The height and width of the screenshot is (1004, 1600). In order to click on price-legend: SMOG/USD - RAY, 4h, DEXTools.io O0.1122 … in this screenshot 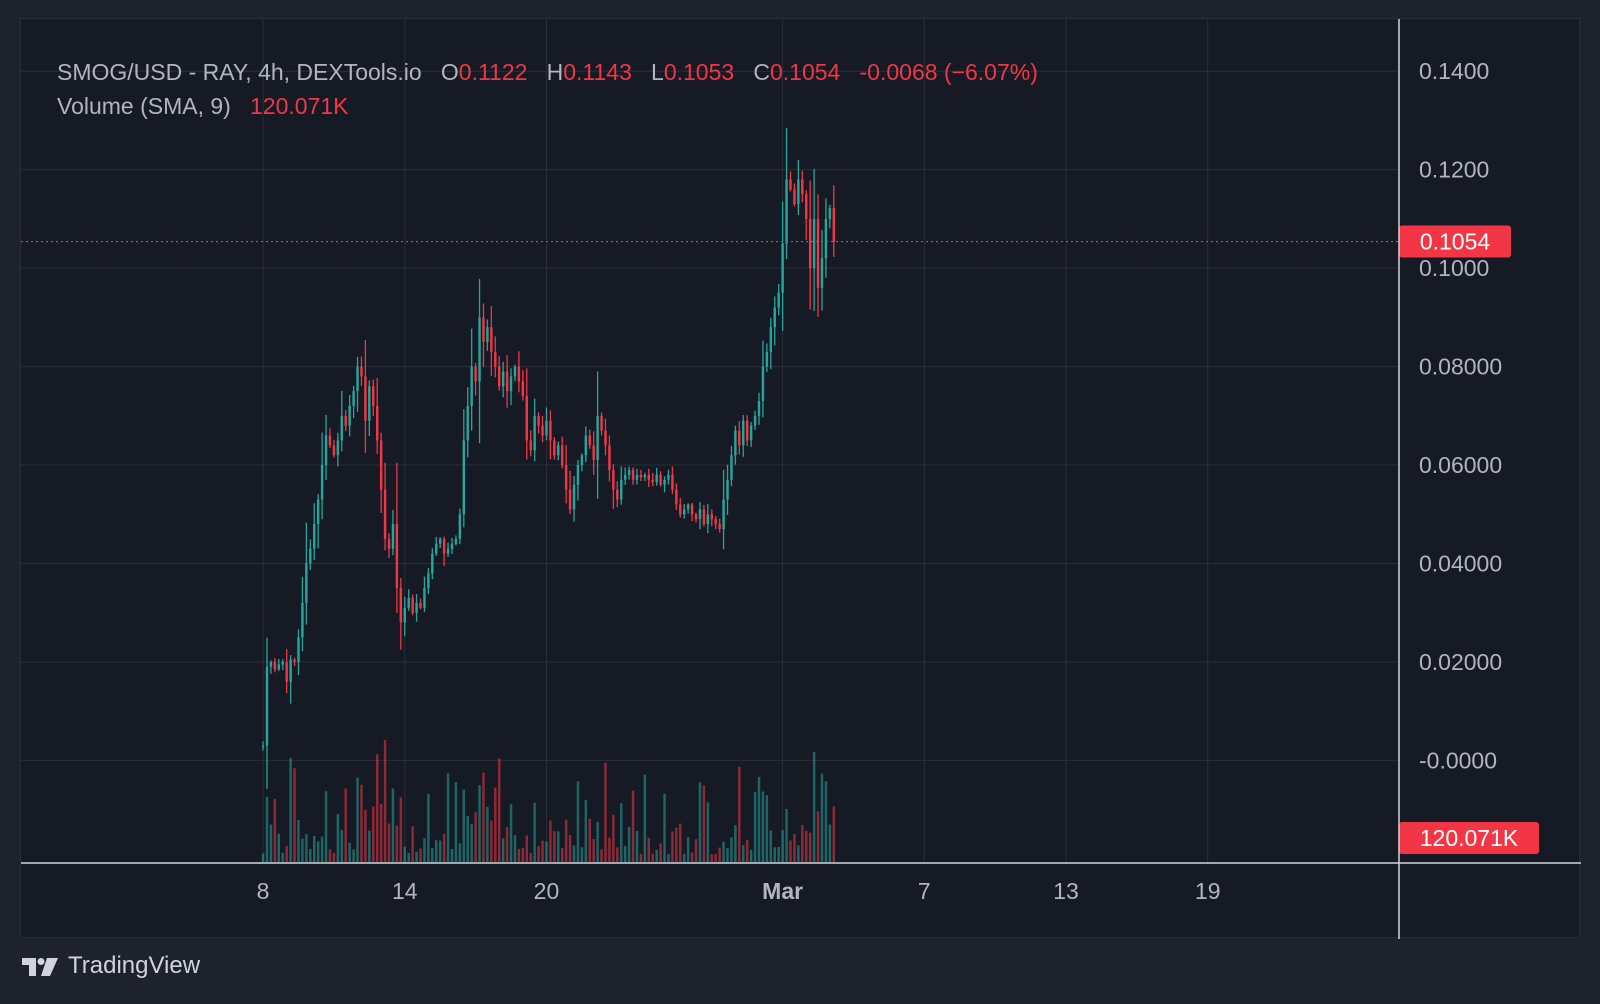, I will do `click(547, 72)`.